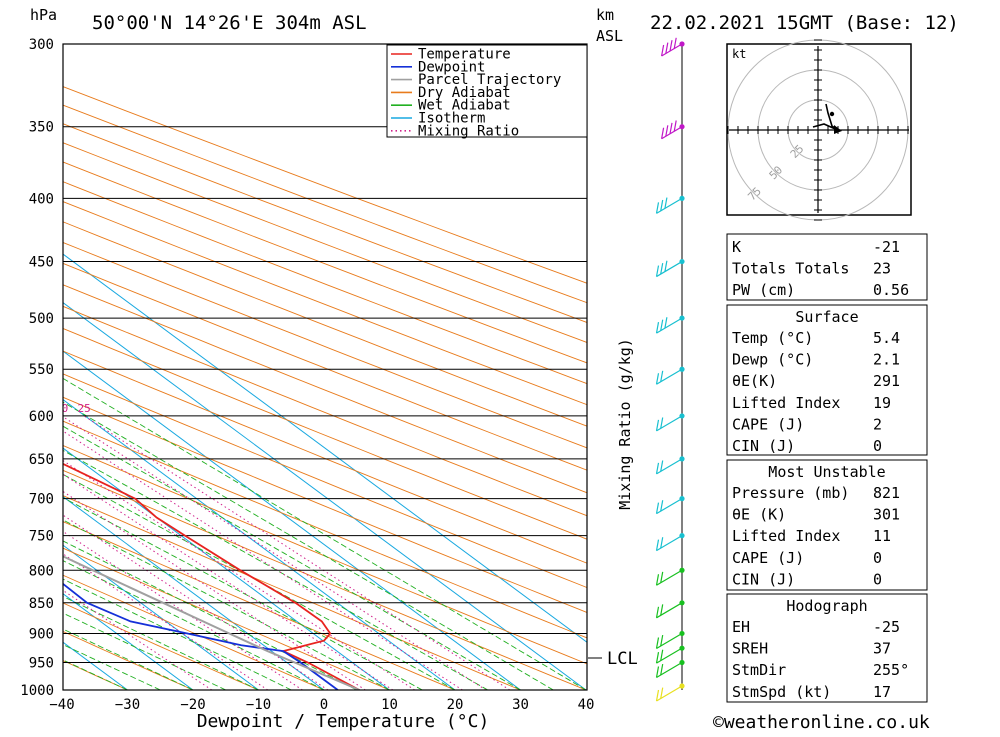 The image size is (1000, 737). I want to click on legend-label: Temperature, so click(464, 55).